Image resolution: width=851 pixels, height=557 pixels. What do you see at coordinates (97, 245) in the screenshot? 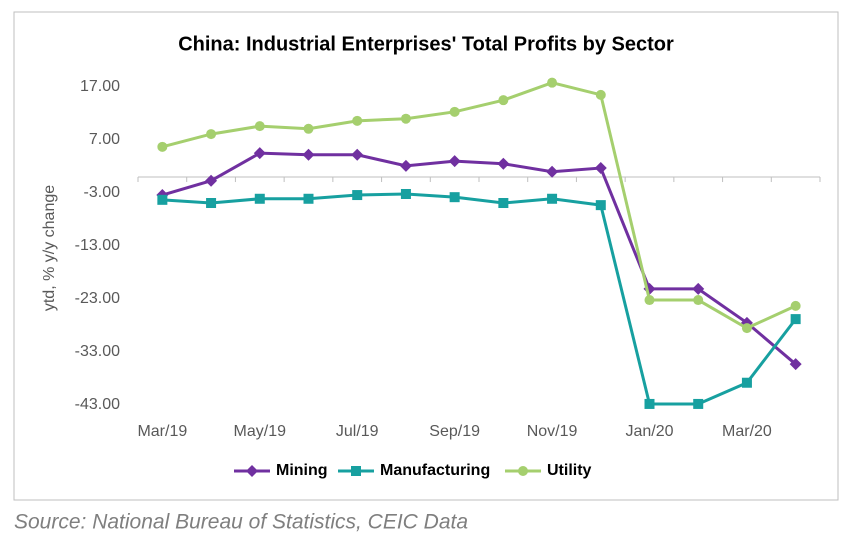
I see `y-tick-label: -13.00` at bounding box center [97, 245].